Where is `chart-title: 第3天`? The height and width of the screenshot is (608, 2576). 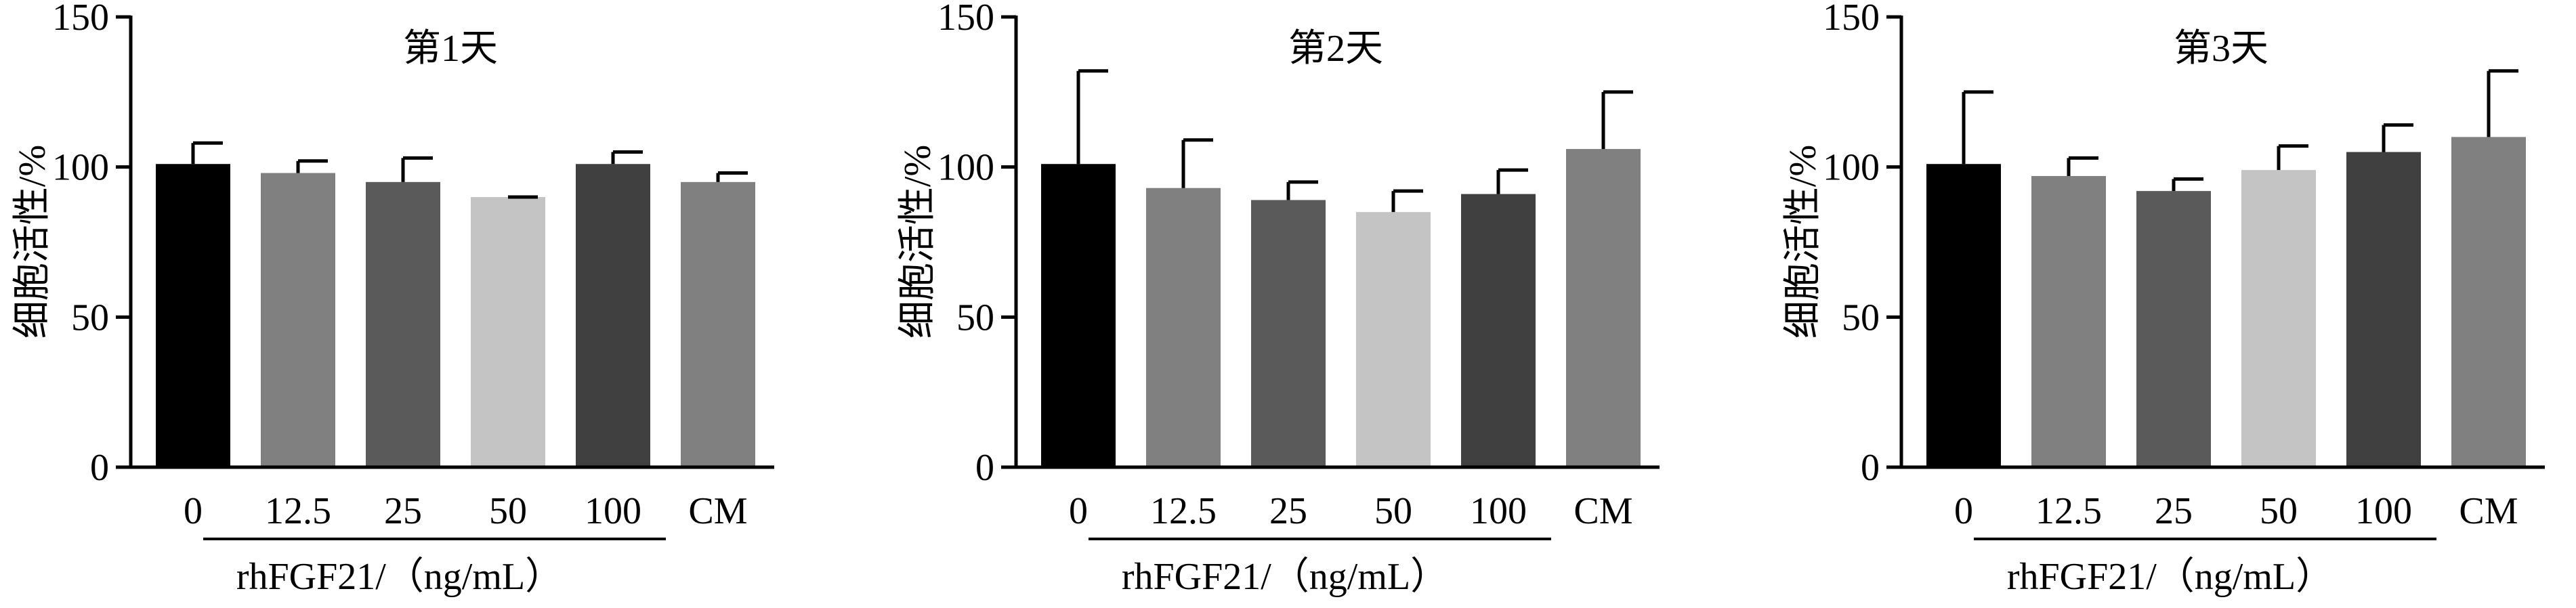
chart-title: 第3天 is located at coordinates (2221, 49).